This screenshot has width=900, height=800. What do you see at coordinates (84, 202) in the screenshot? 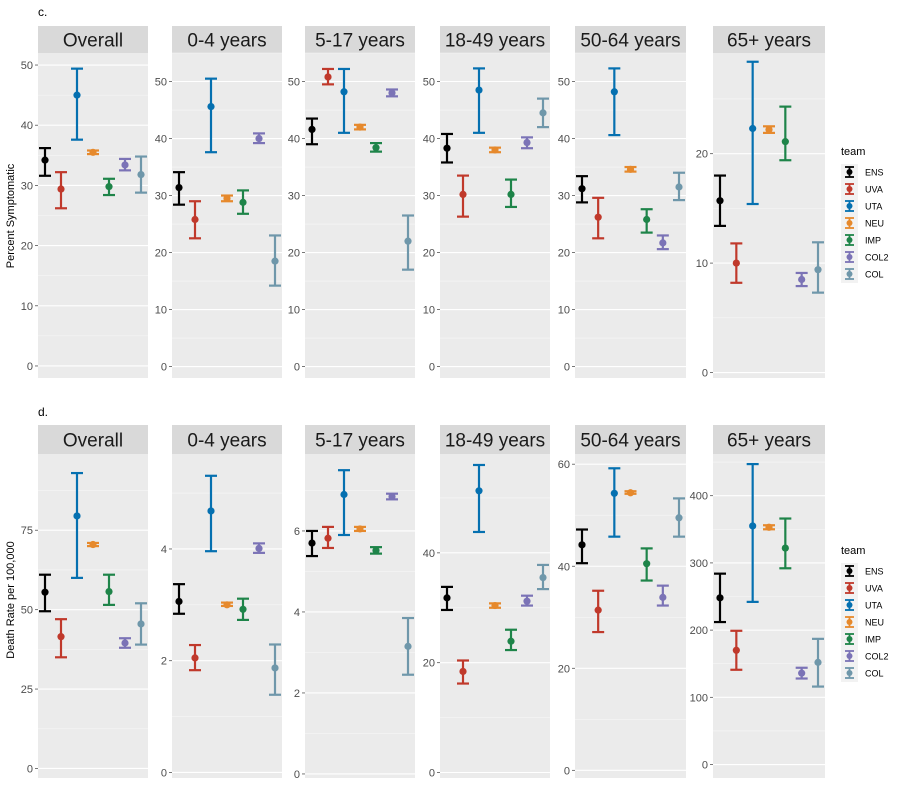
I see `panel-0-0: Overall 0 10 20 30 40 50` at bounding box center [84, 202].